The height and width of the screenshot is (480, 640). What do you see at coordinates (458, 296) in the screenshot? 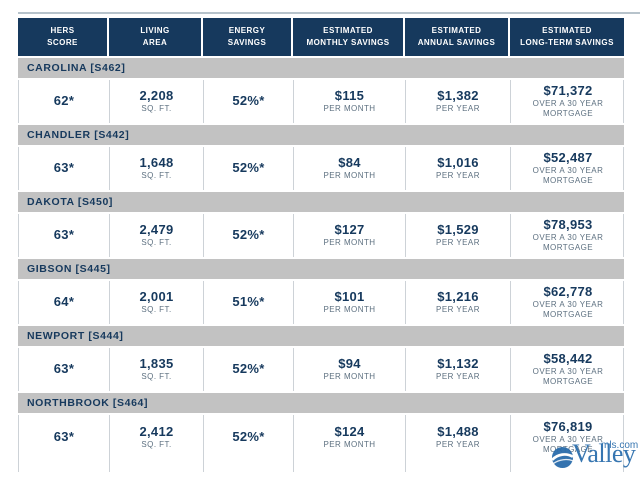
I see `annual-savings-value: $1,216` at bounding box center [458, 296].